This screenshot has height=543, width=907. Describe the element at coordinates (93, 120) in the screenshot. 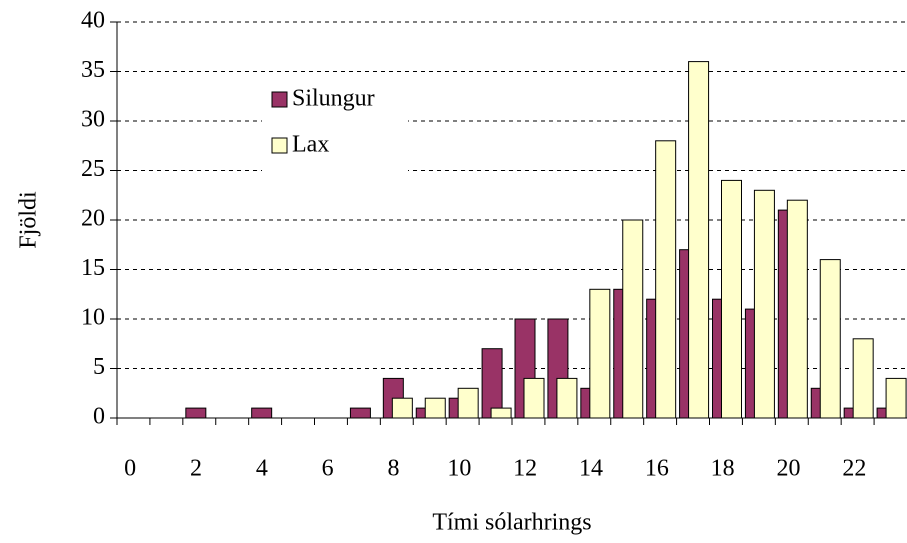

I see `y-tick-label: 30` at that location.